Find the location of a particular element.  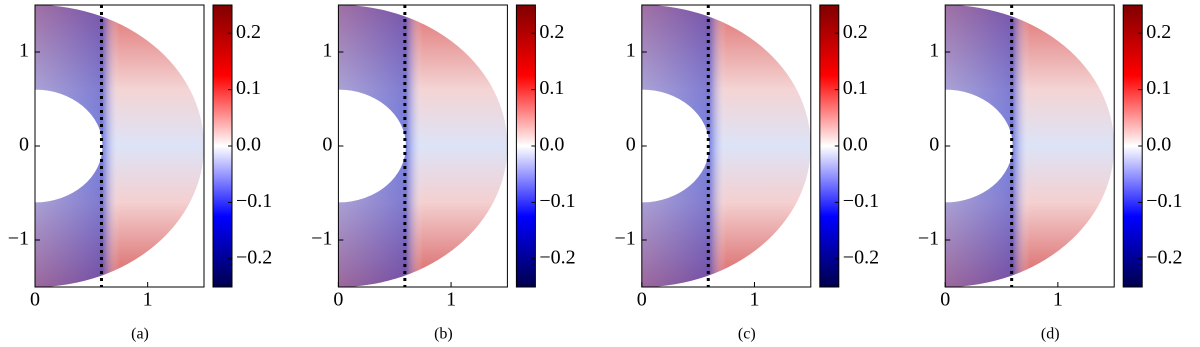

caption: (a) is located at coordinates (140, 334).